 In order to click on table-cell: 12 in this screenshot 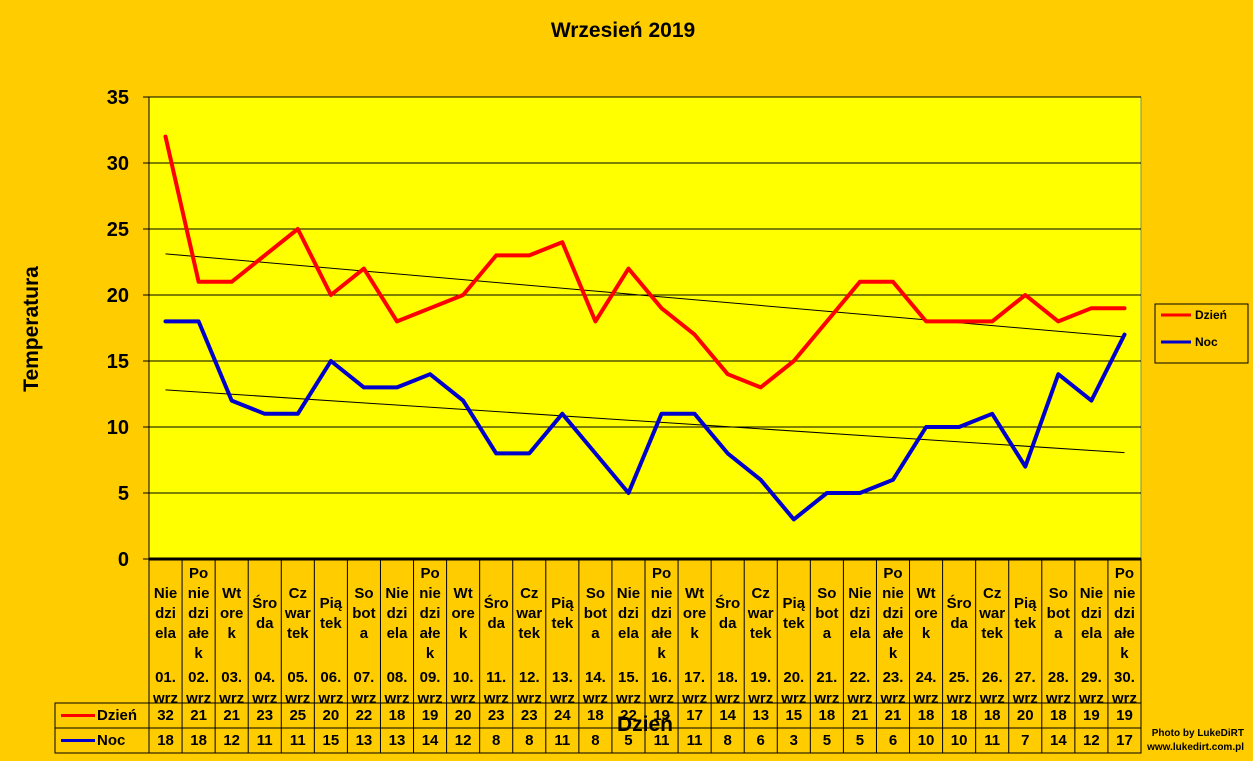, I will do `click(231, 740)`.